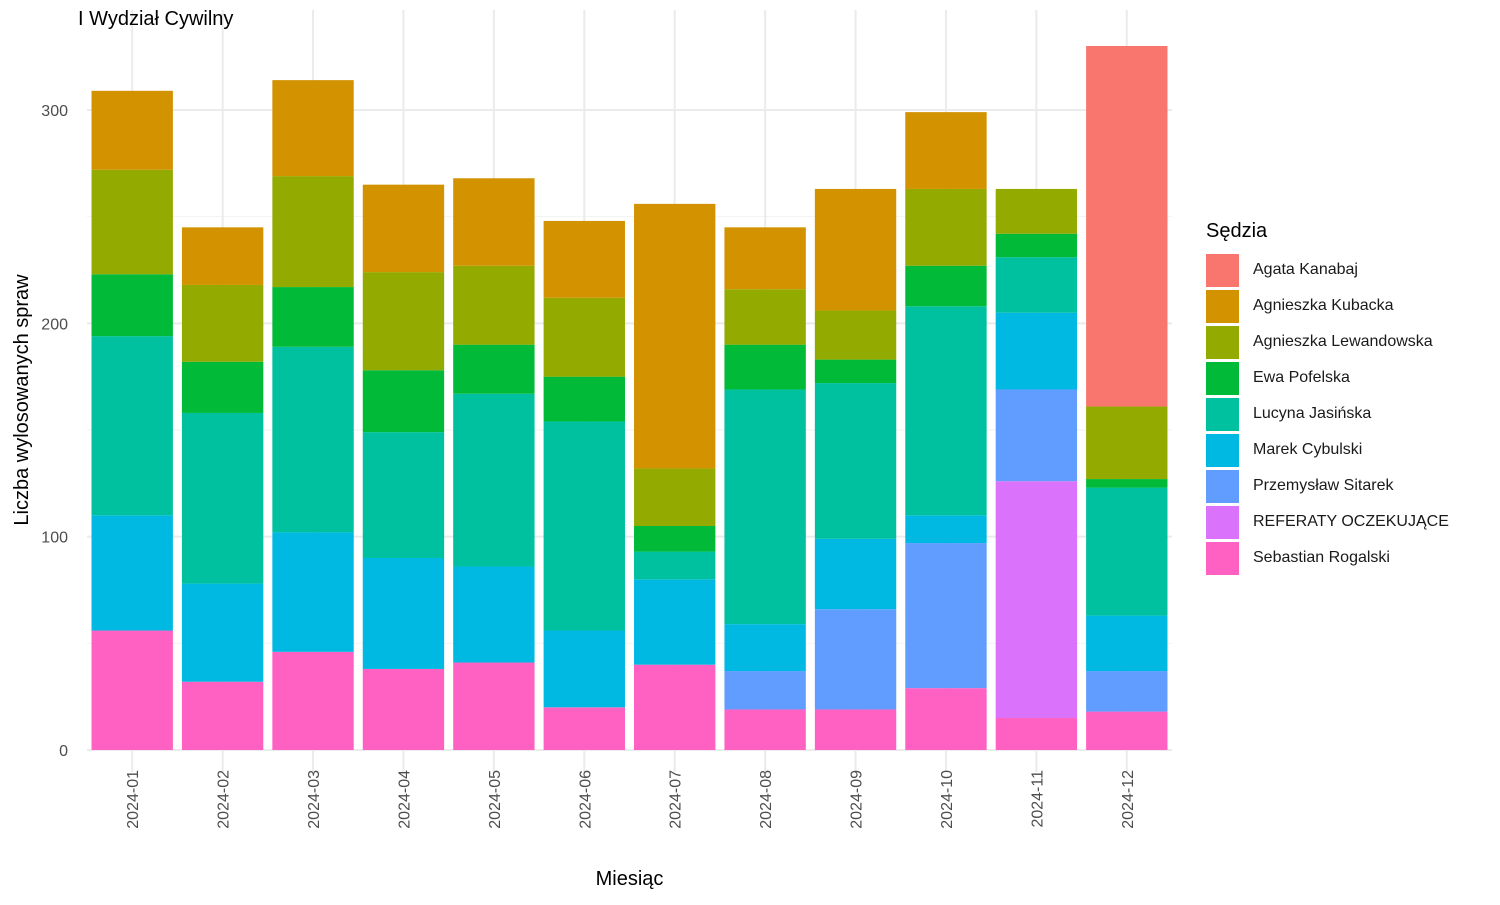  What do you see at coordinates (133, 799) in the screenshot?
I see `x-tick-label: 2024-01` at bounding box center [133, 799].